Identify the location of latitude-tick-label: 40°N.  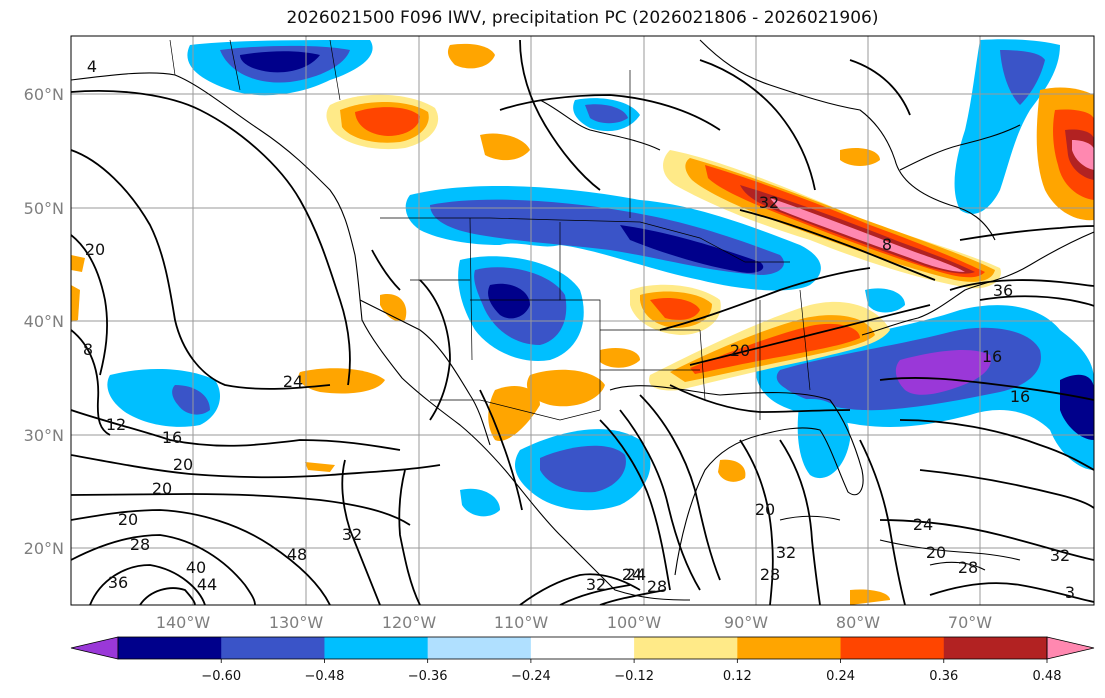
(44, 321).